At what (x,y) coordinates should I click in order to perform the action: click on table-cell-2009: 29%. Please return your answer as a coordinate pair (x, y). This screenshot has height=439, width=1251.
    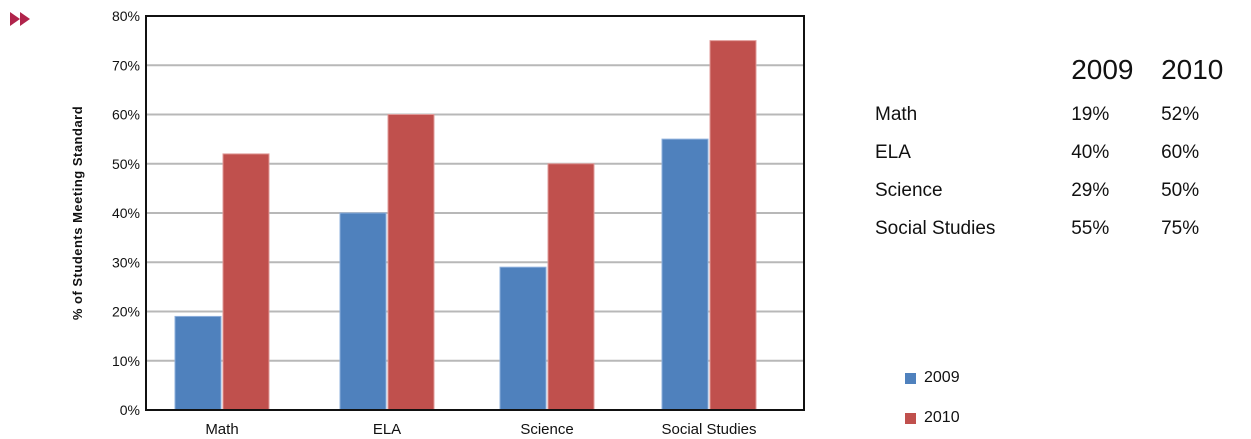
    Looking at the image, I should click on (1090, 190).